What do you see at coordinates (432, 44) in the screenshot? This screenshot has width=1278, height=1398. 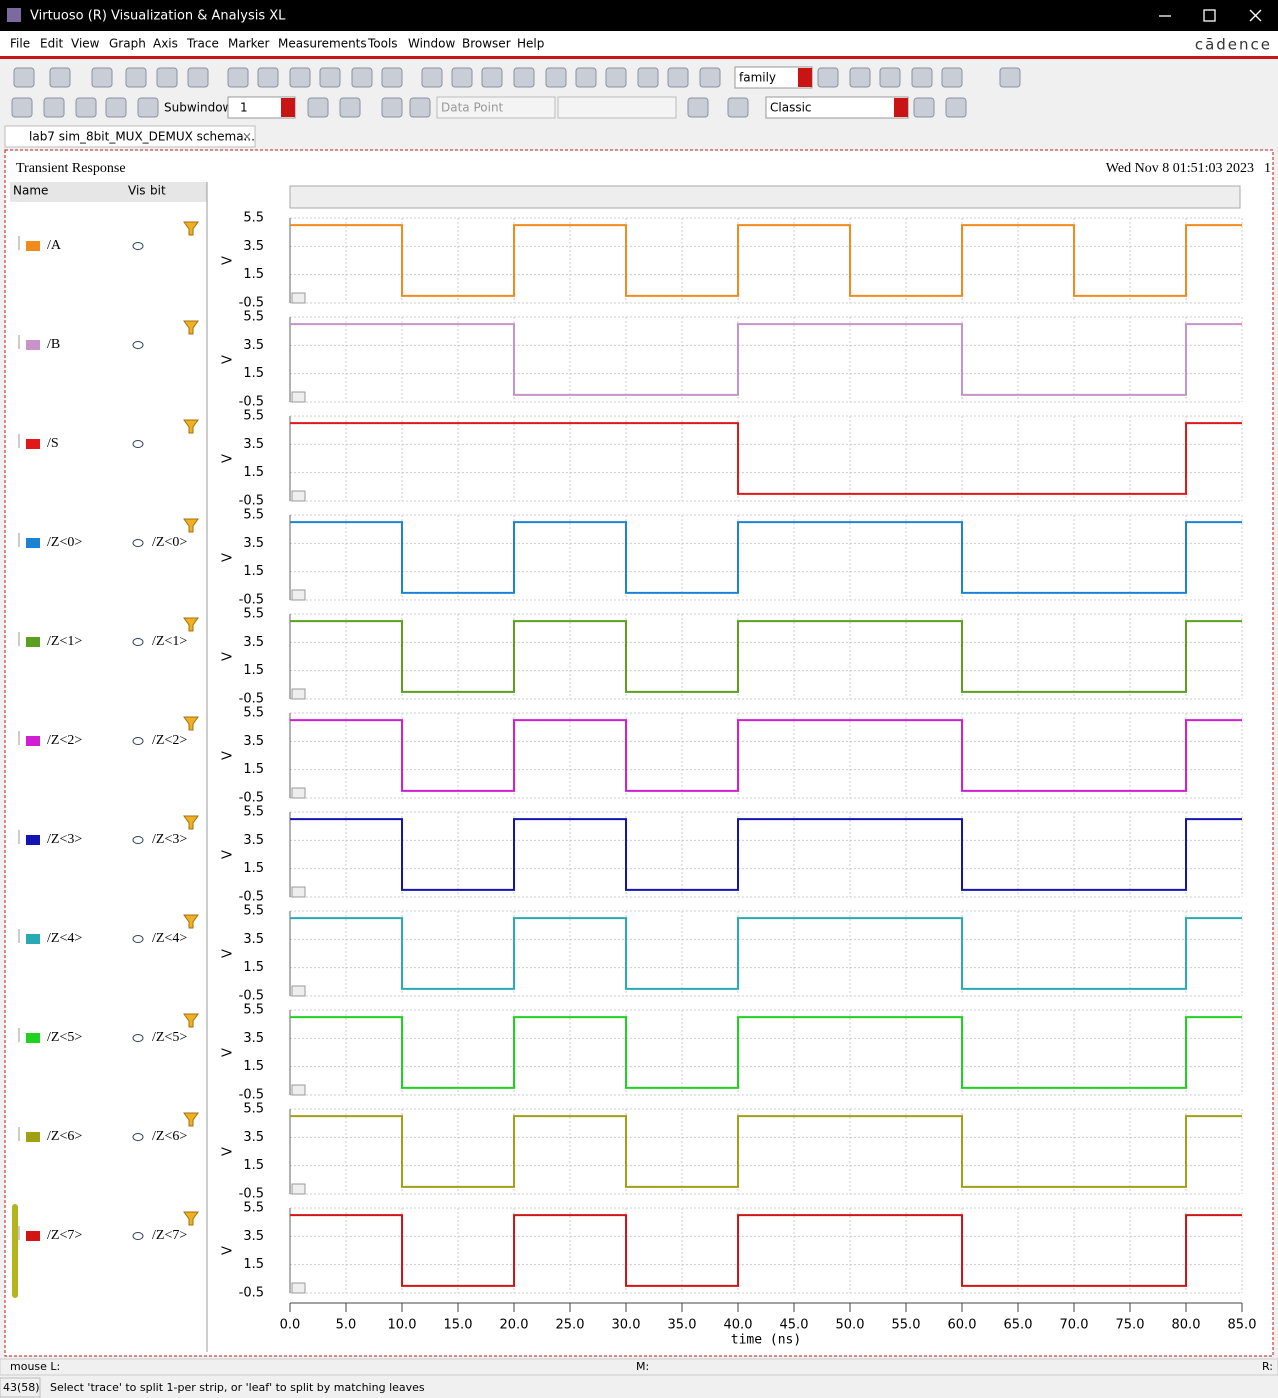 I see `menu-item: Window` at bounding box center [432, 44].